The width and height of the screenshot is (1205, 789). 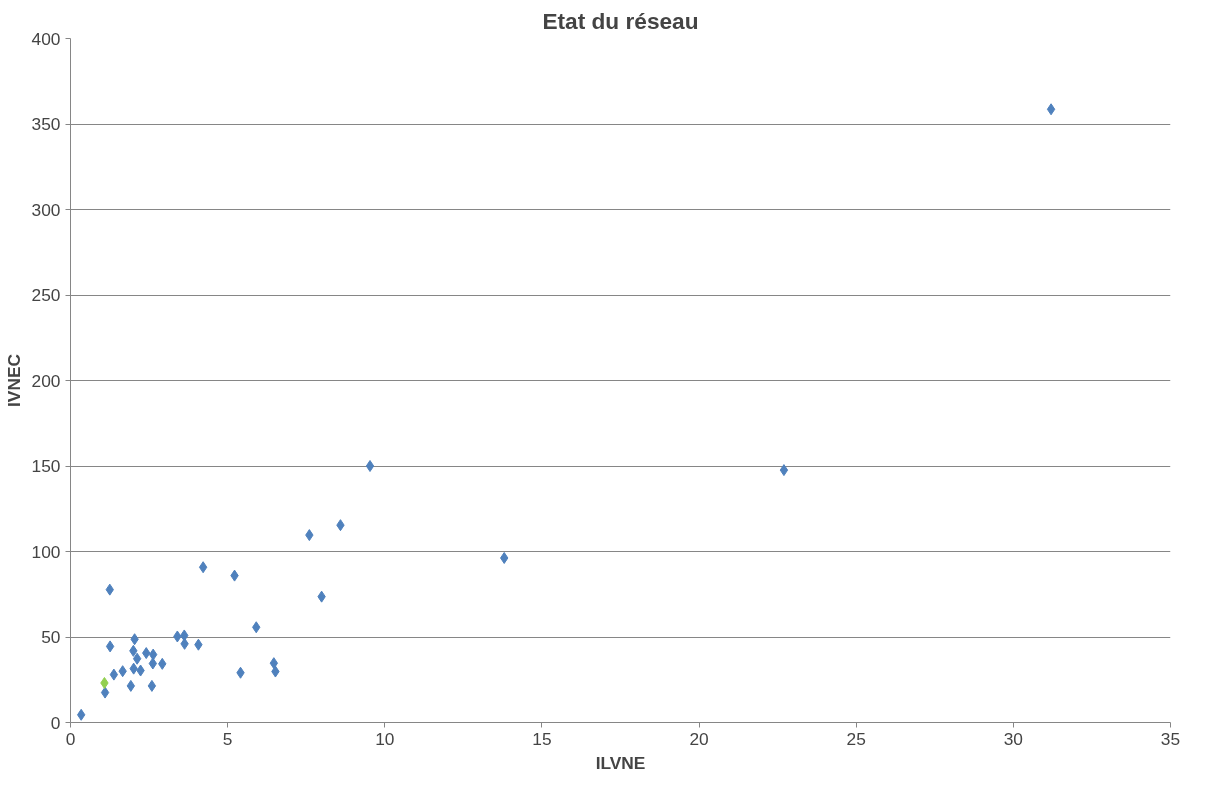 I want to click on x-tick-label: 5, so click(x=227, y=738).